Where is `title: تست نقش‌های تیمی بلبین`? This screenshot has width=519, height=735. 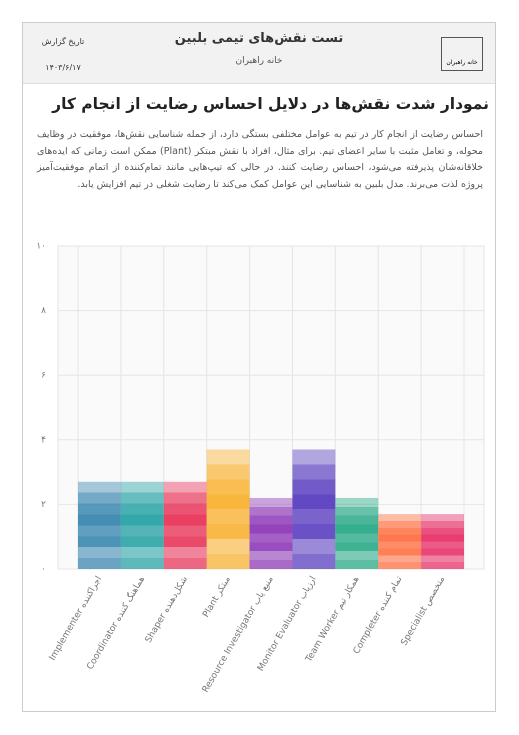 title: تست نقش‌های تیمی بلبین is located at coordinates (259, 38).